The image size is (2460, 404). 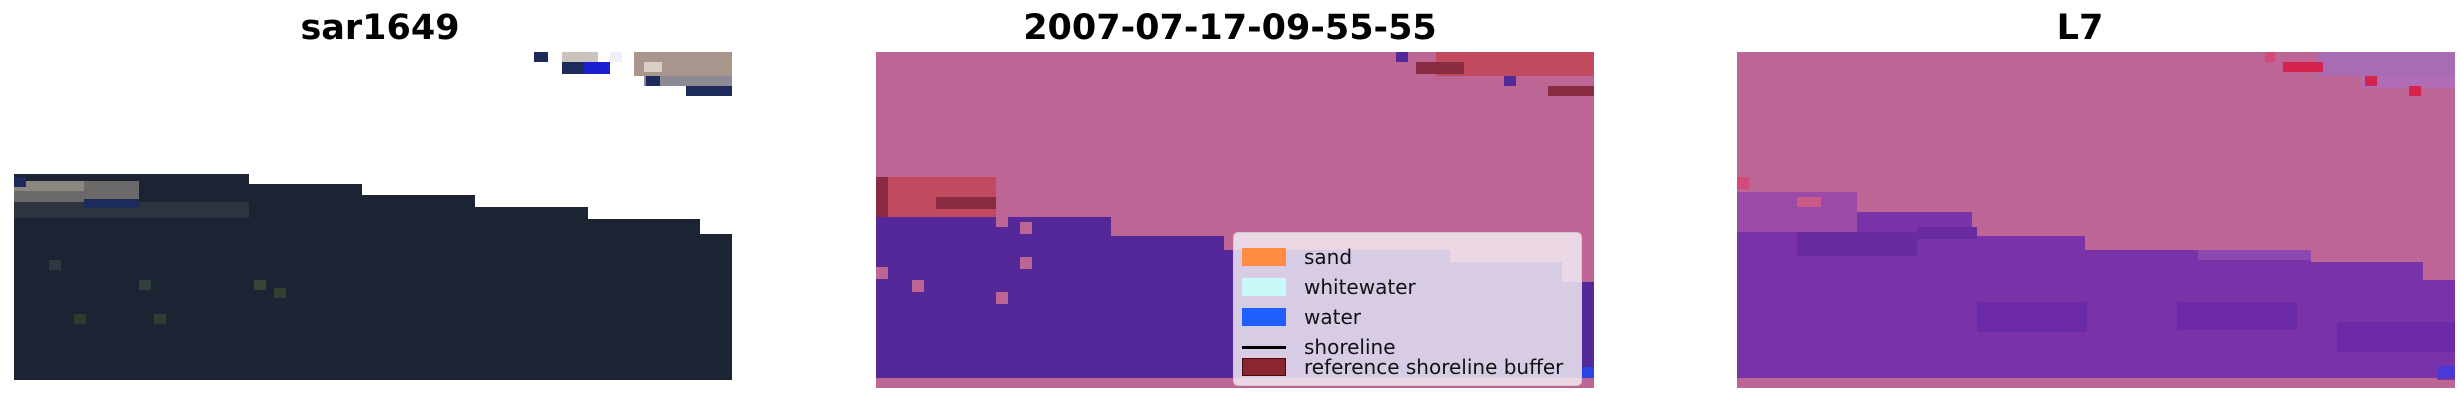 What do you see at coordinates (1297, 257) in the screenshot?
I see `legend-item-sand: sand` at bounding box center [1297, 257].